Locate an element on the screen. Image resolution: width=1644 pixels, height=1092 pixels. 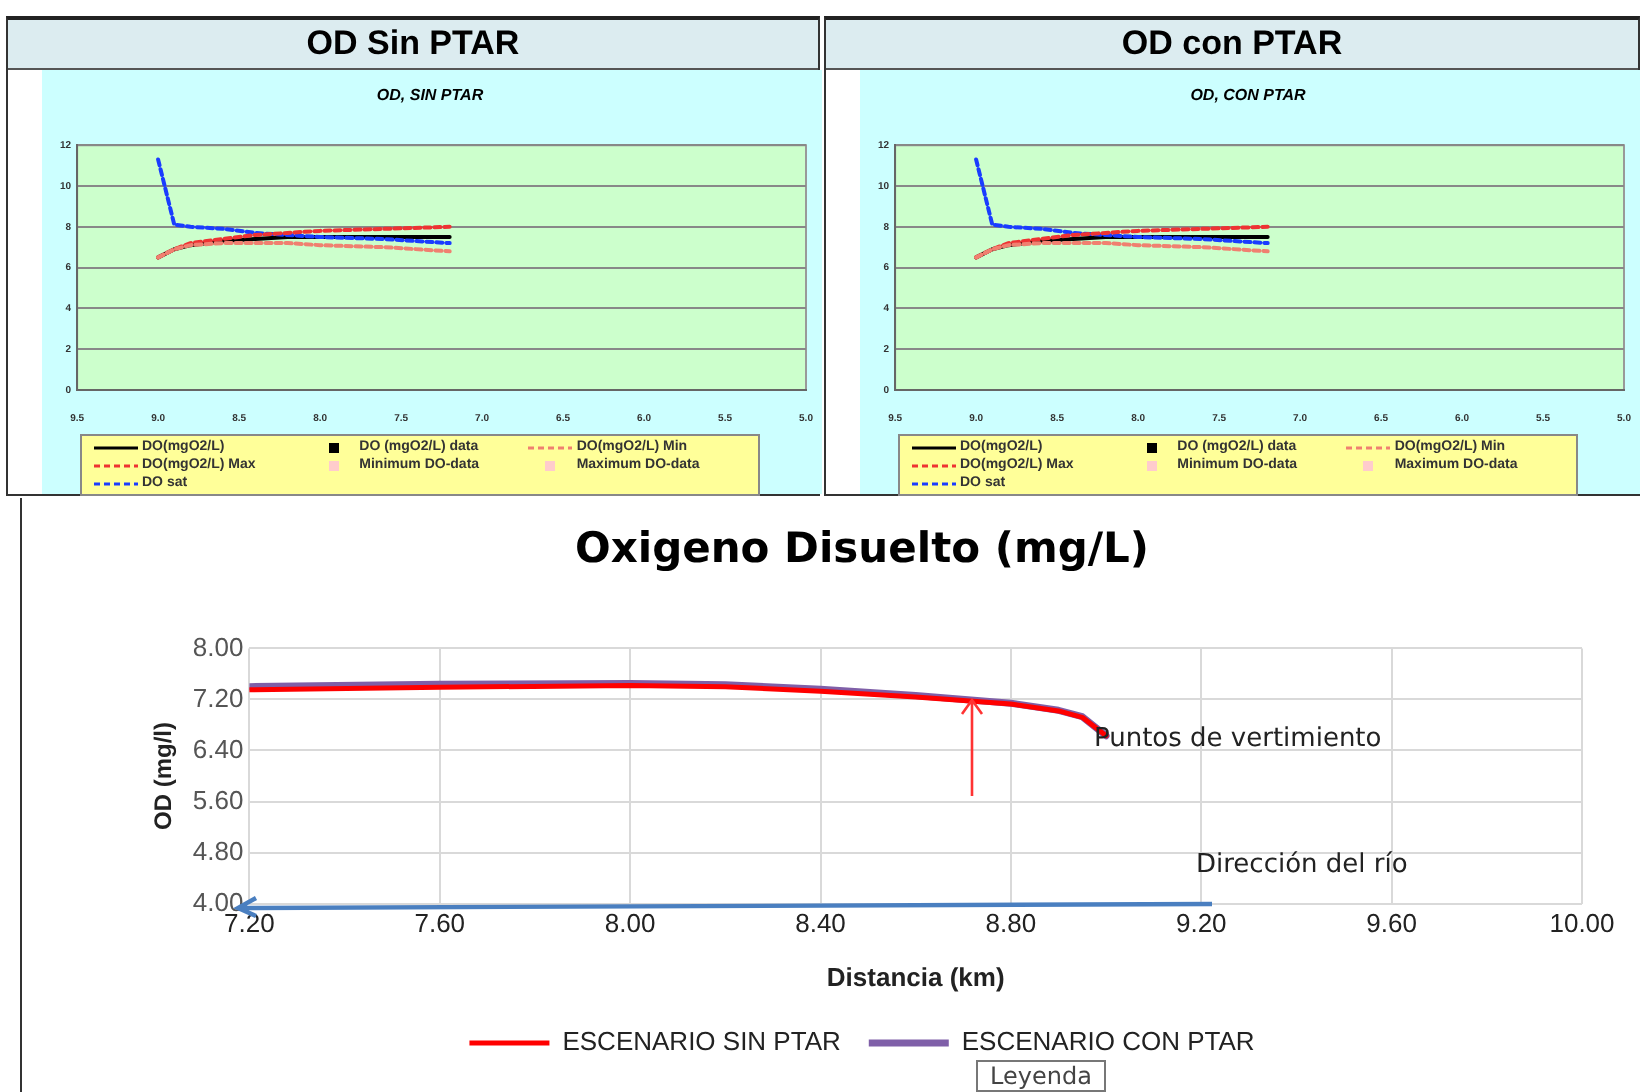
x-tick-label: 10.00 is located at coordinates (1582, 923).